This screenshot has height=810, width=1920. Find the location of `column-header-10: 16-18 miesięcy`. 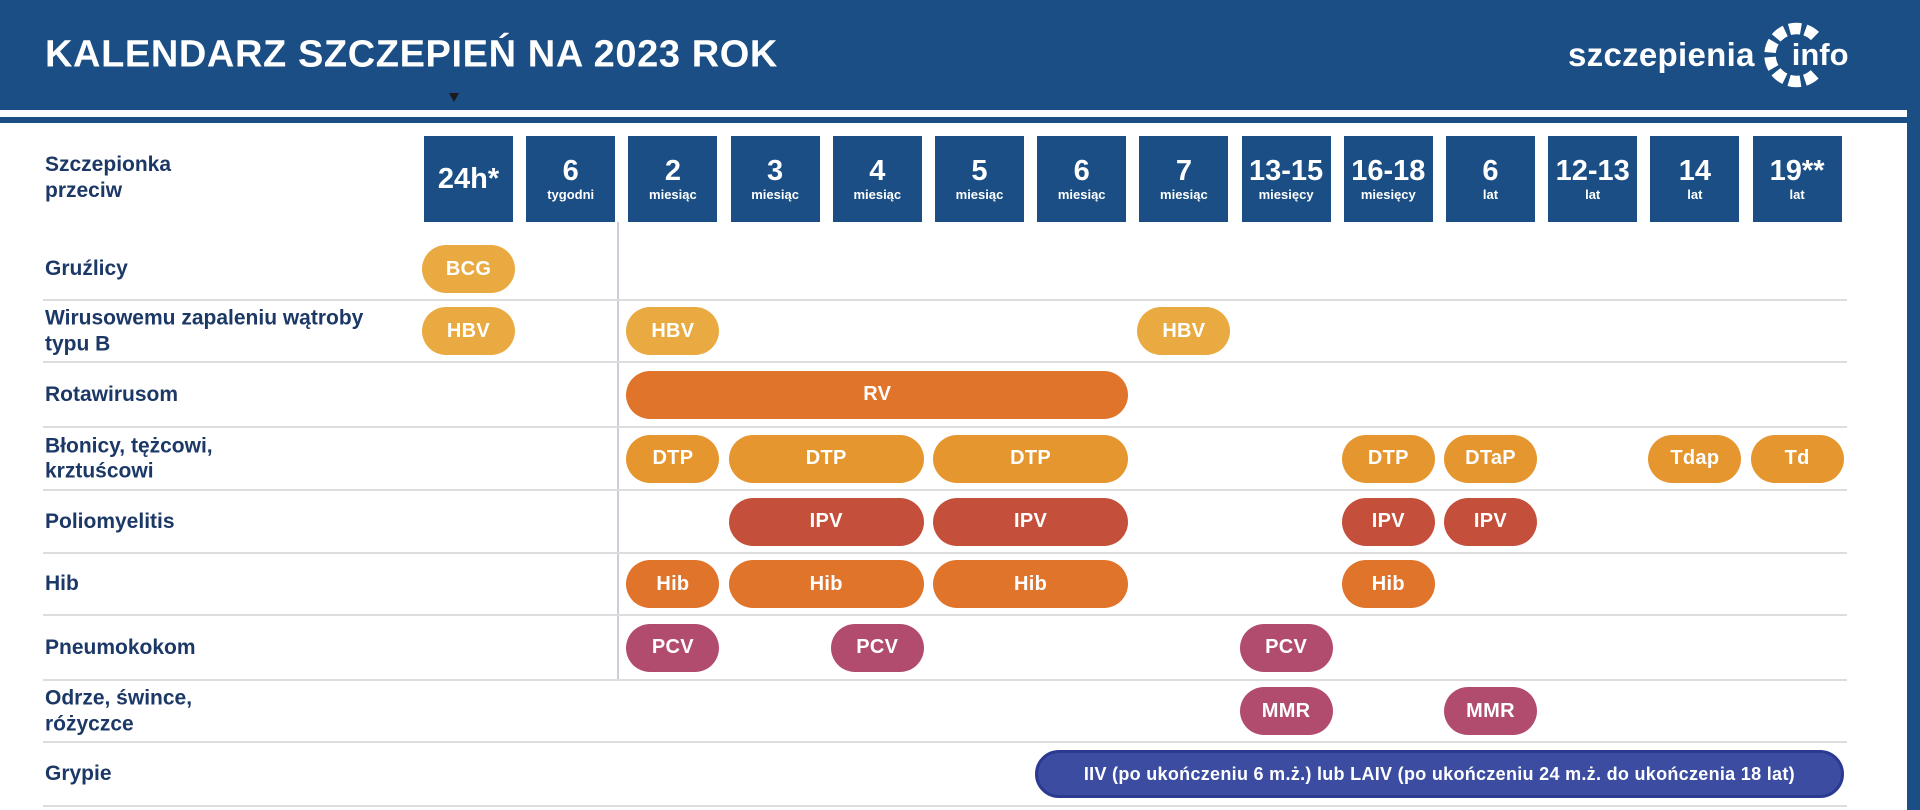

column-header-10: 16-18 miesięcy is located at coordinates (1388, 179).